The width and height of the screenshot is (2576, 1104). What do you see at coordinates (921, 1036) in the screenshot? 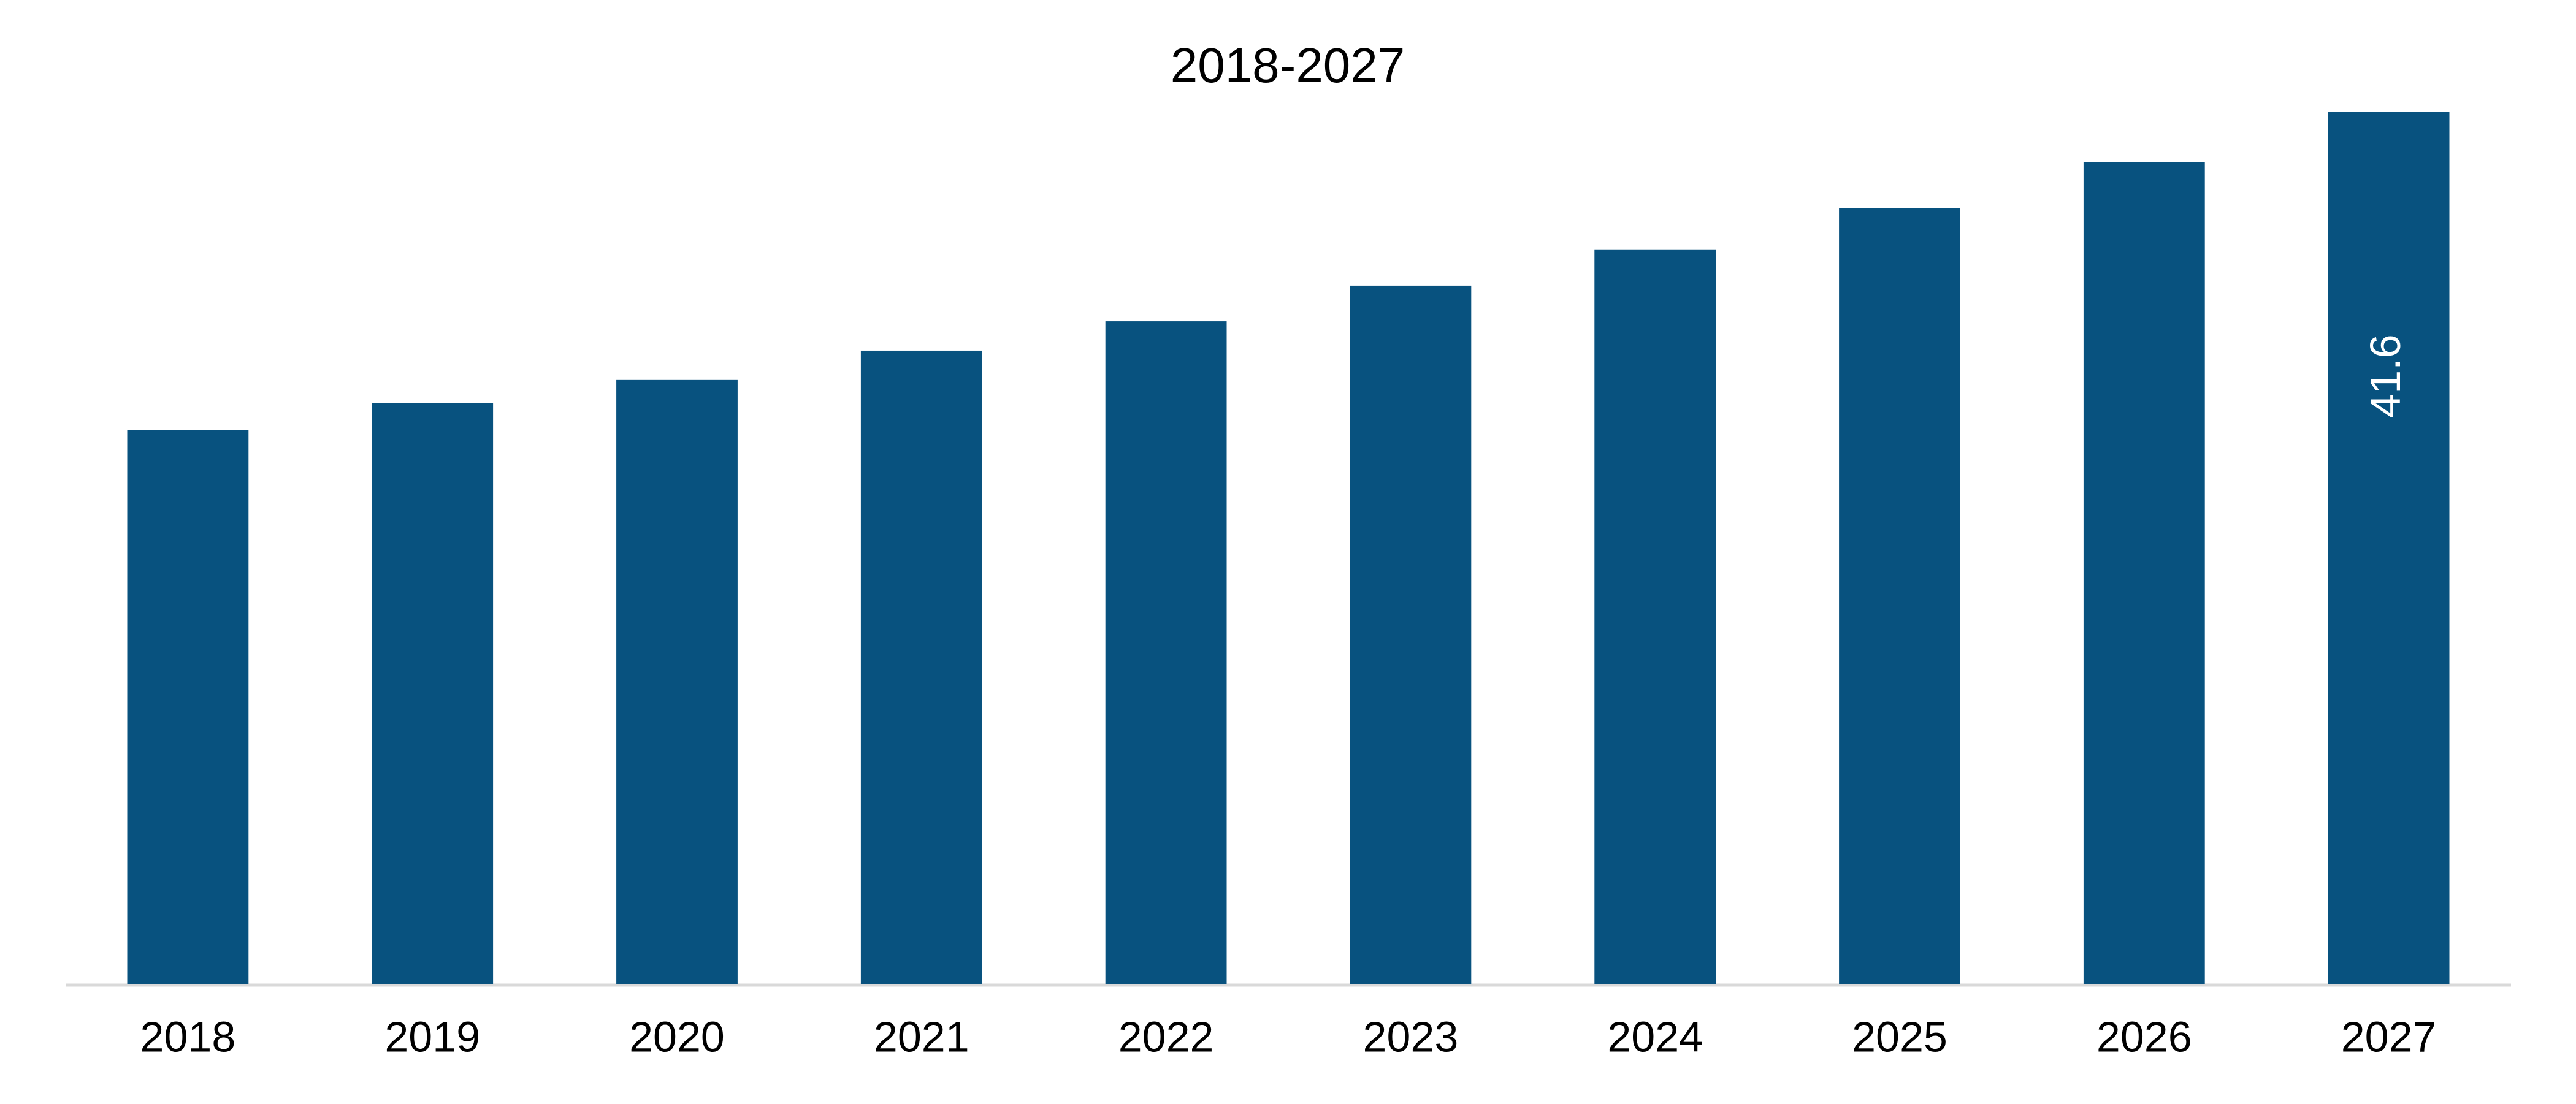
I see `x-tick-label: 2021` at bounding box center [921, 1036].